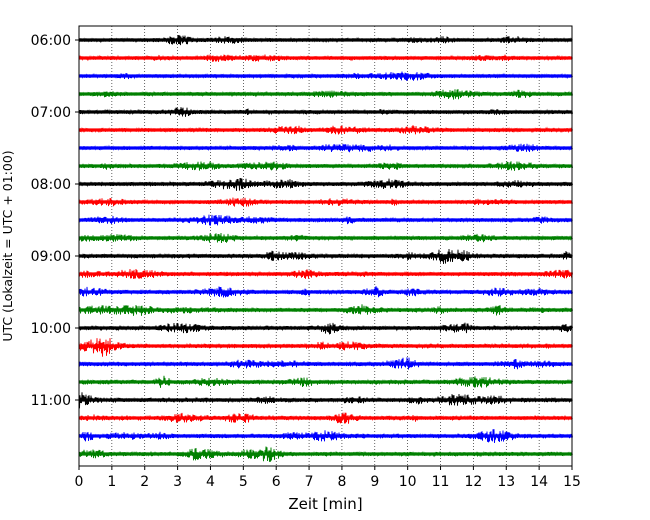  I want to click on x-tick-label: 15, so click(572, 482).